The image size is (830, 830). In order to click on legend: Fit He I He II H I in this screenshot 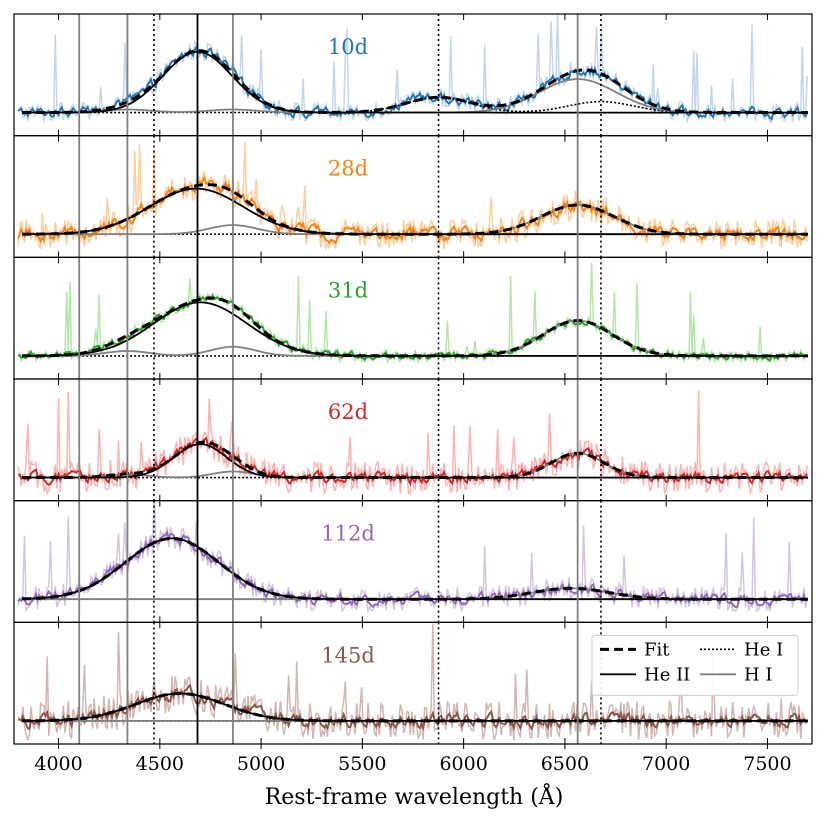, I will do `click(695, 665)`.